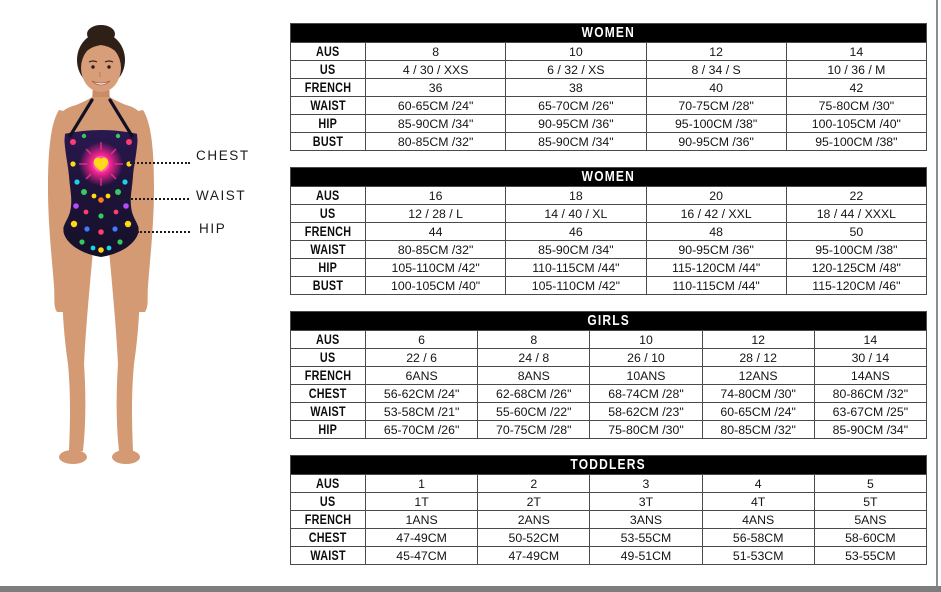  Describe the element at coordinates (576, 231) in the screenshot. I see `size-cell: 46` at that location.